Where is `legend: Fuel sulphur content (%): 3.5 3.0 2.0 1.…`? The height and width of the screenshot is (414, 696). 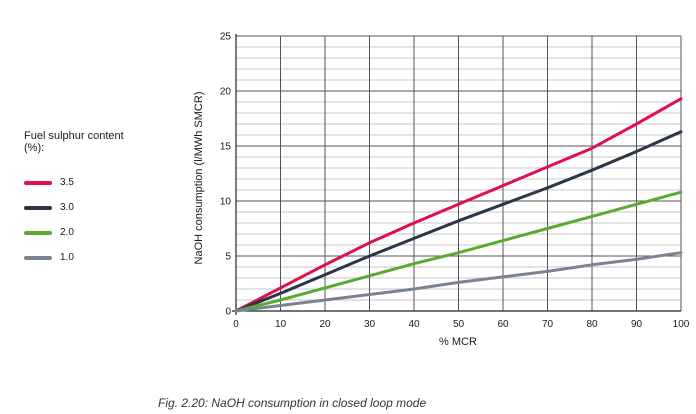 legend: Fuel sulphur content (%): 3.5 3.0 2.0 1.… is located at coordinates (84, 200).